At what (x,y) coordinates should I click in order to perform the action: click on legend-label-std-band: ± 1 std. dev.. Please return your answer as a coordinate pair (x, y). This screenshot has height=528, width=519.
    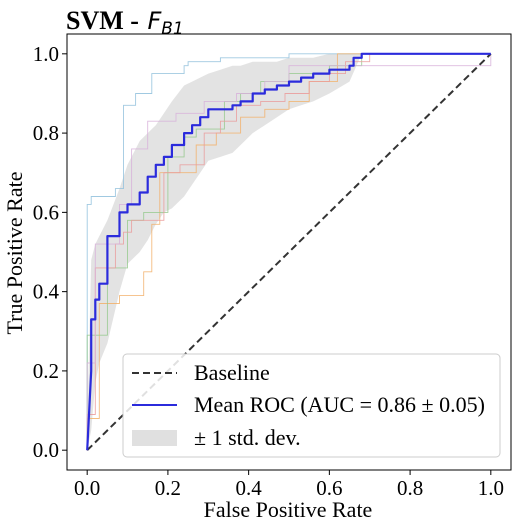
    Looking at the image, I should click on (247, 437).